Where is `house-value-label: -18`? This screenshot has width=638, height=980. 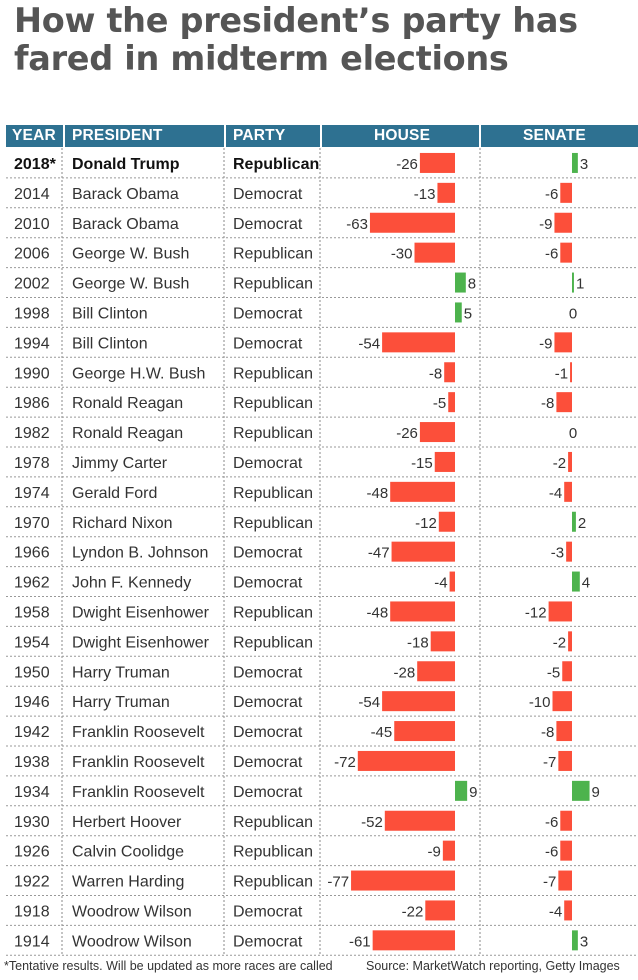 house-value-label: -18 is located at coordinates (418, 642).